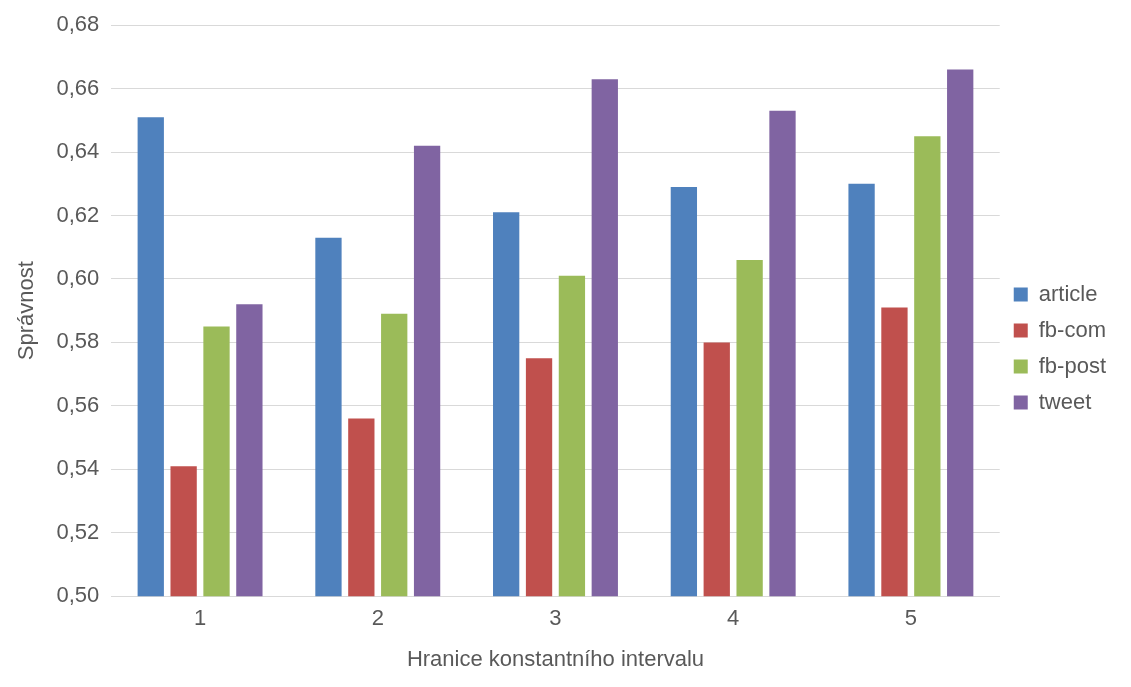 The height and width of the screenshot is (687, 1131). What do you see at coordinates (733, 618) in the screenshot?
I see `x-tick-label: 4` at bounding box center [733, 618].